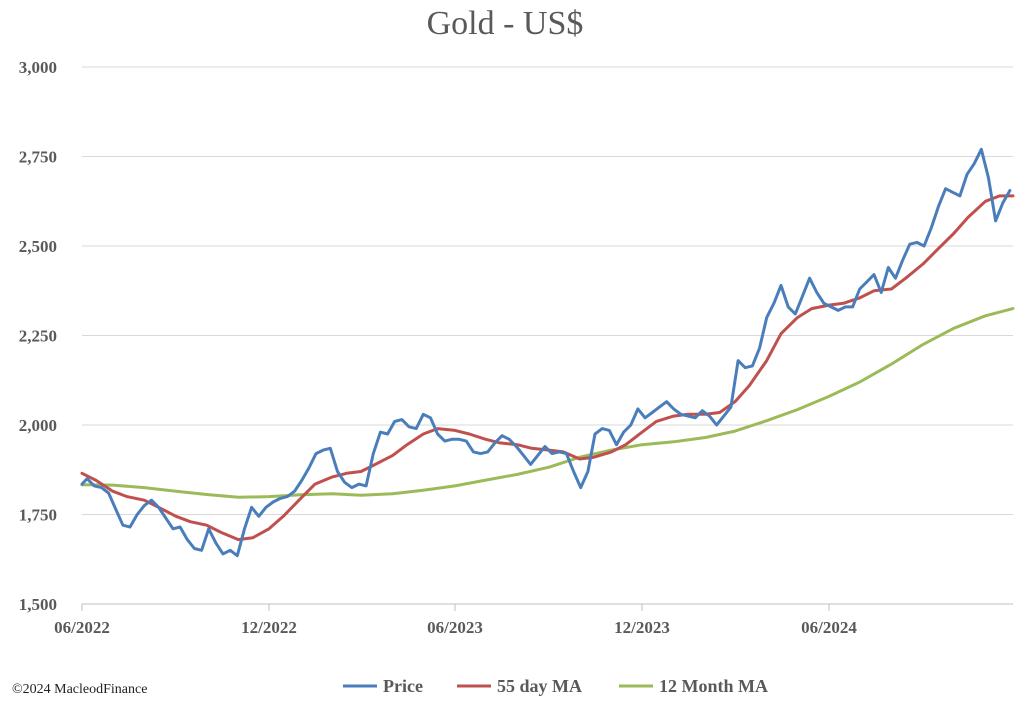 Image resolution: width=1024 pixels, height=706 pixels. What do you see at coordinates (82, 627) in the screenshot?
I see `x-tick-label: 06/2022` at bounding box center [82, 627].